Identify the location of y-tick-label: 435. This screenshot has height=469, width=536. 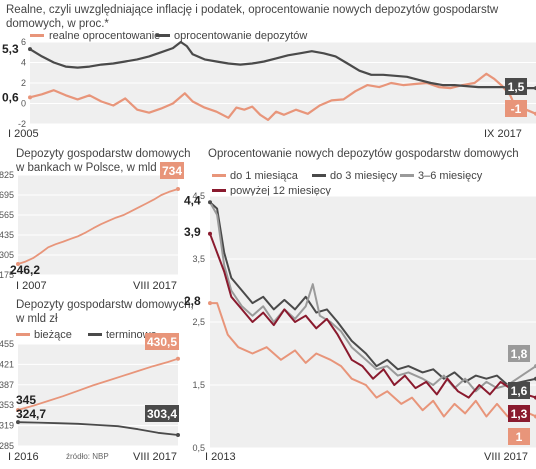
(7, 235).